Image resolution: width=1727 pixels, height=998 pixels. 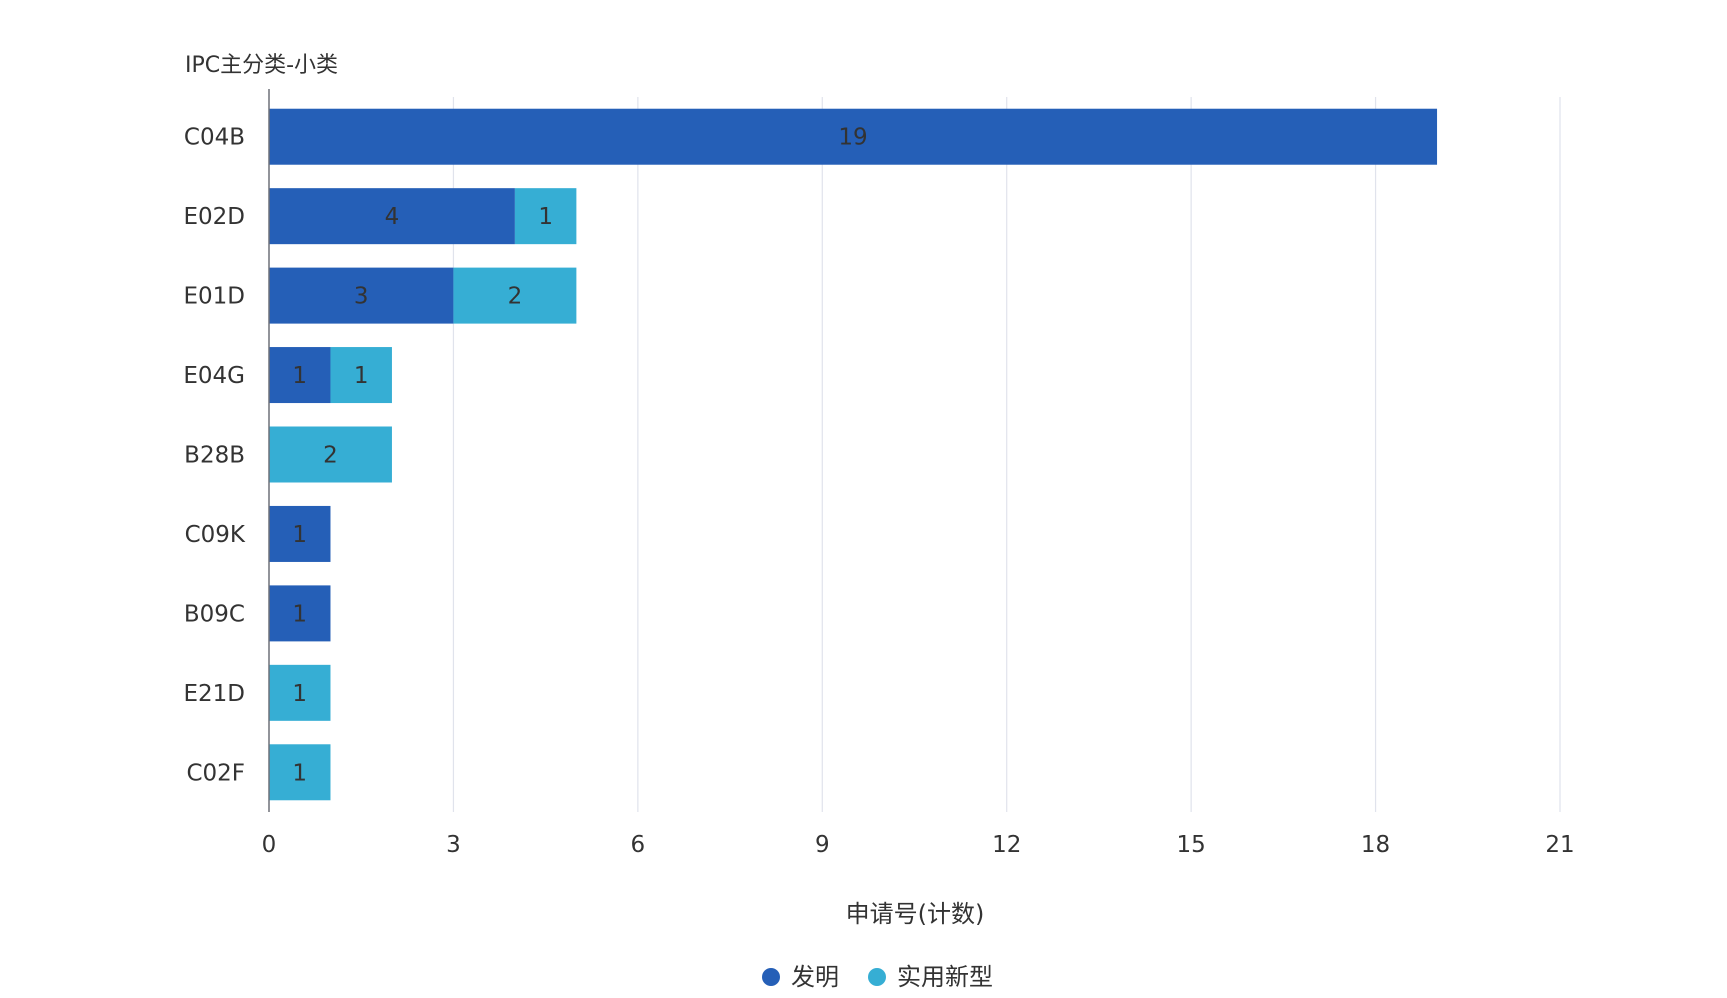 I want to click on x-tick-label: 9, so click(x=822, y=845).